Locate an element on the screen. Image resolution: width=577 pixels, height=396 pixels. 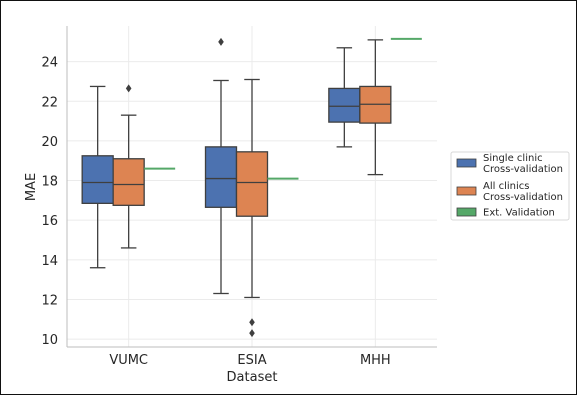
x-tick-label: VUMC is located at coordinates (128, 360).